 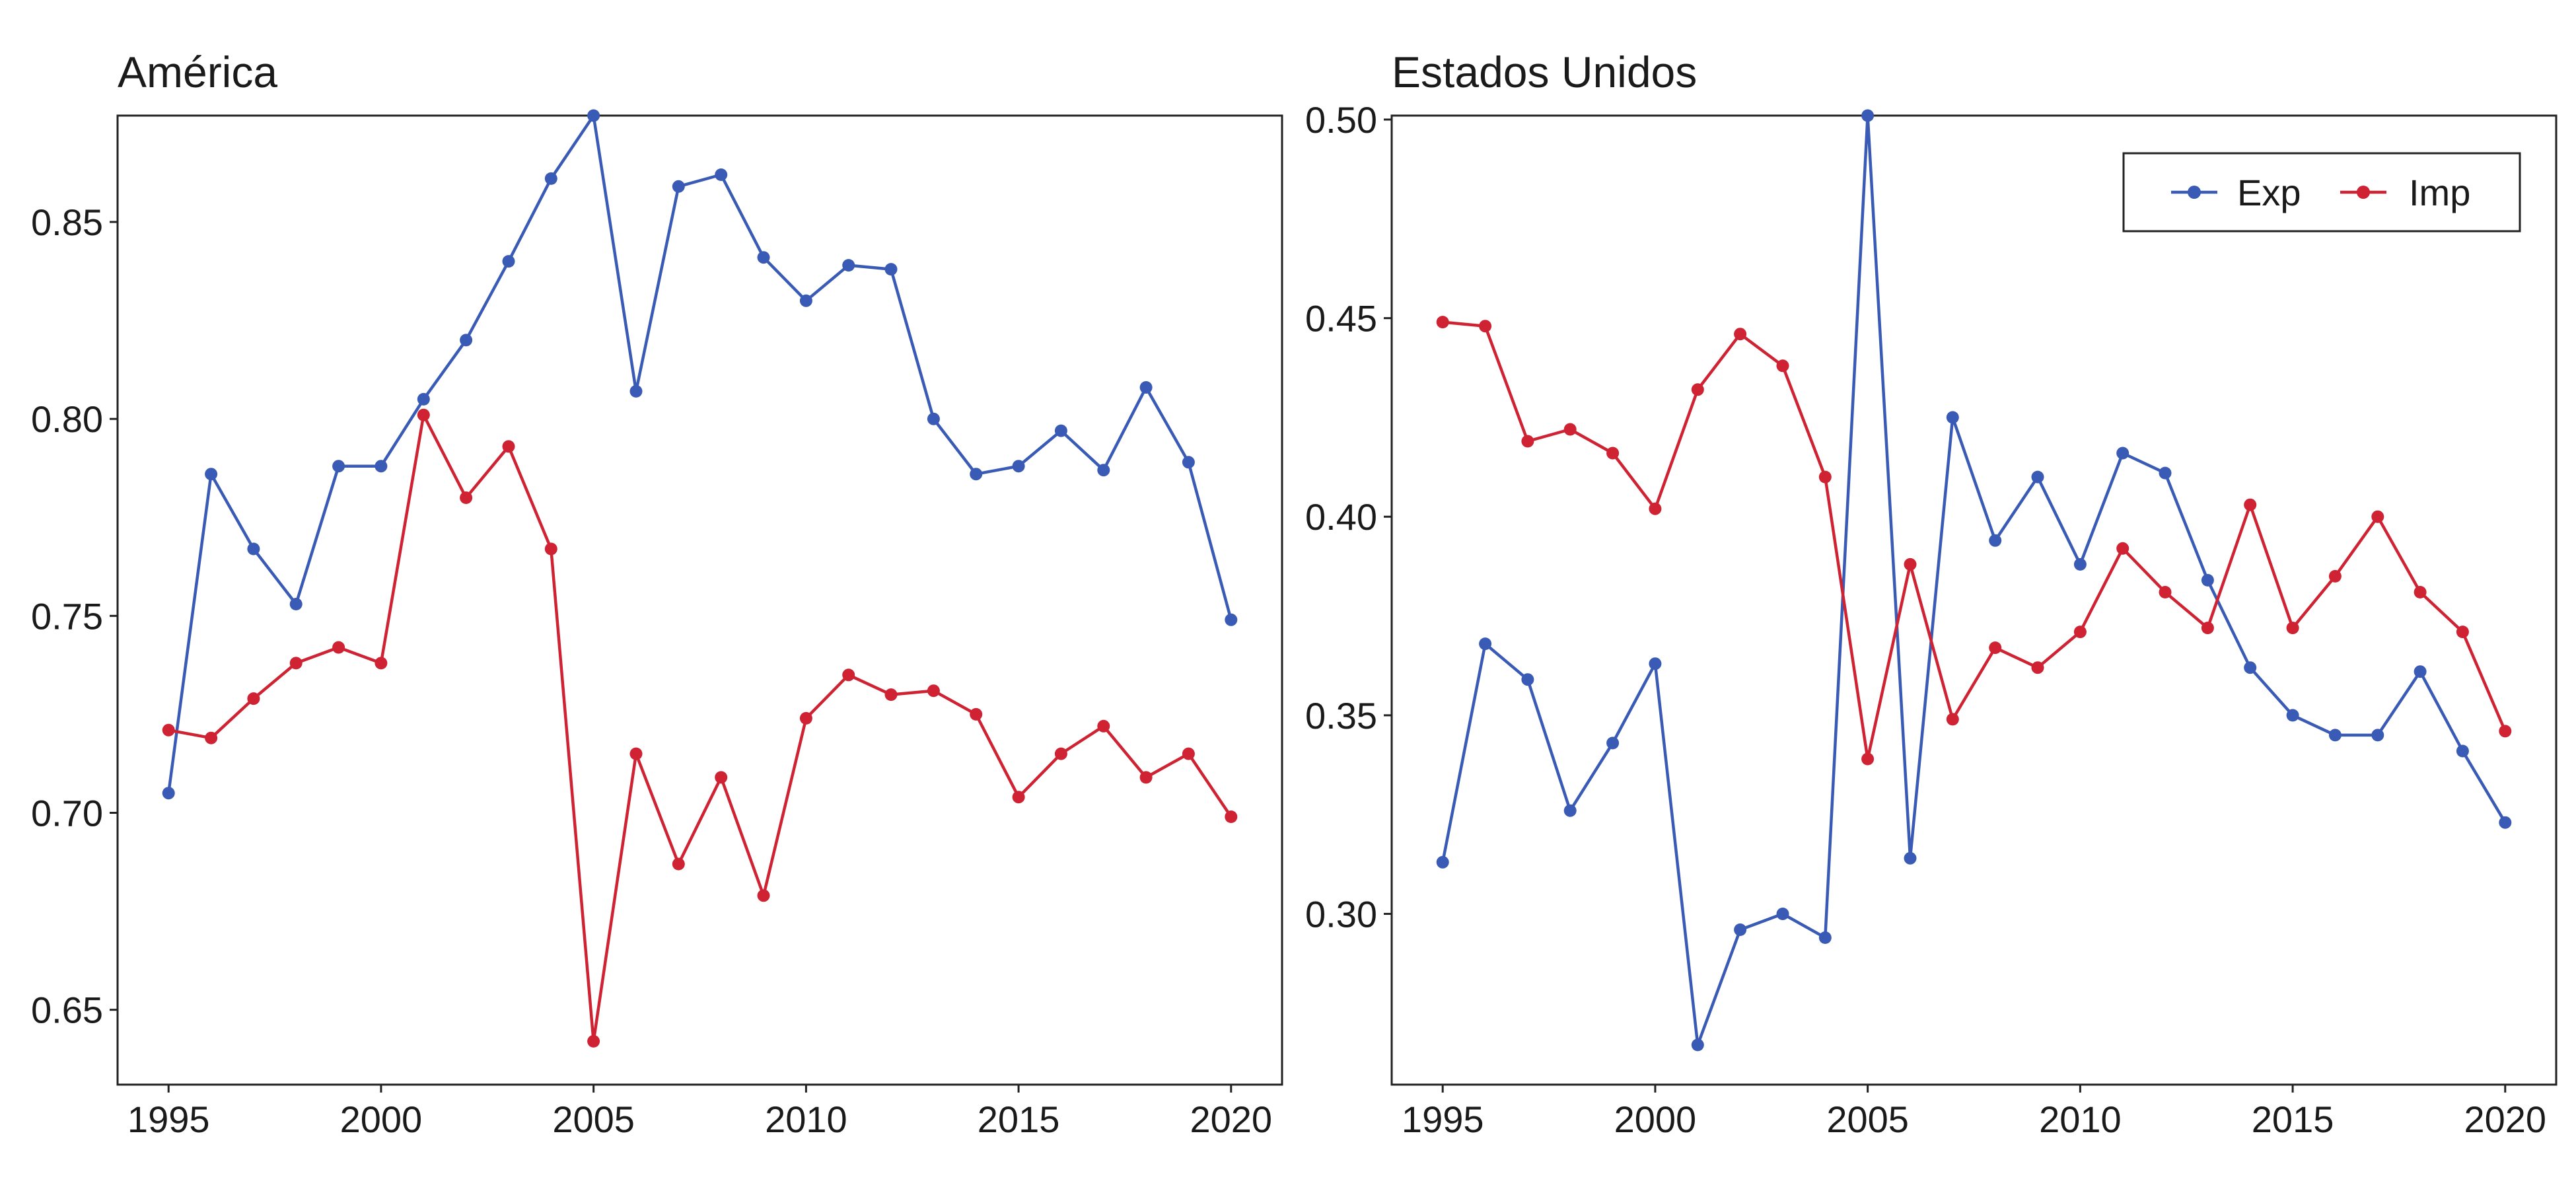 I want to click on y-tick-label: 0.40, so click(x=1341, y=517).